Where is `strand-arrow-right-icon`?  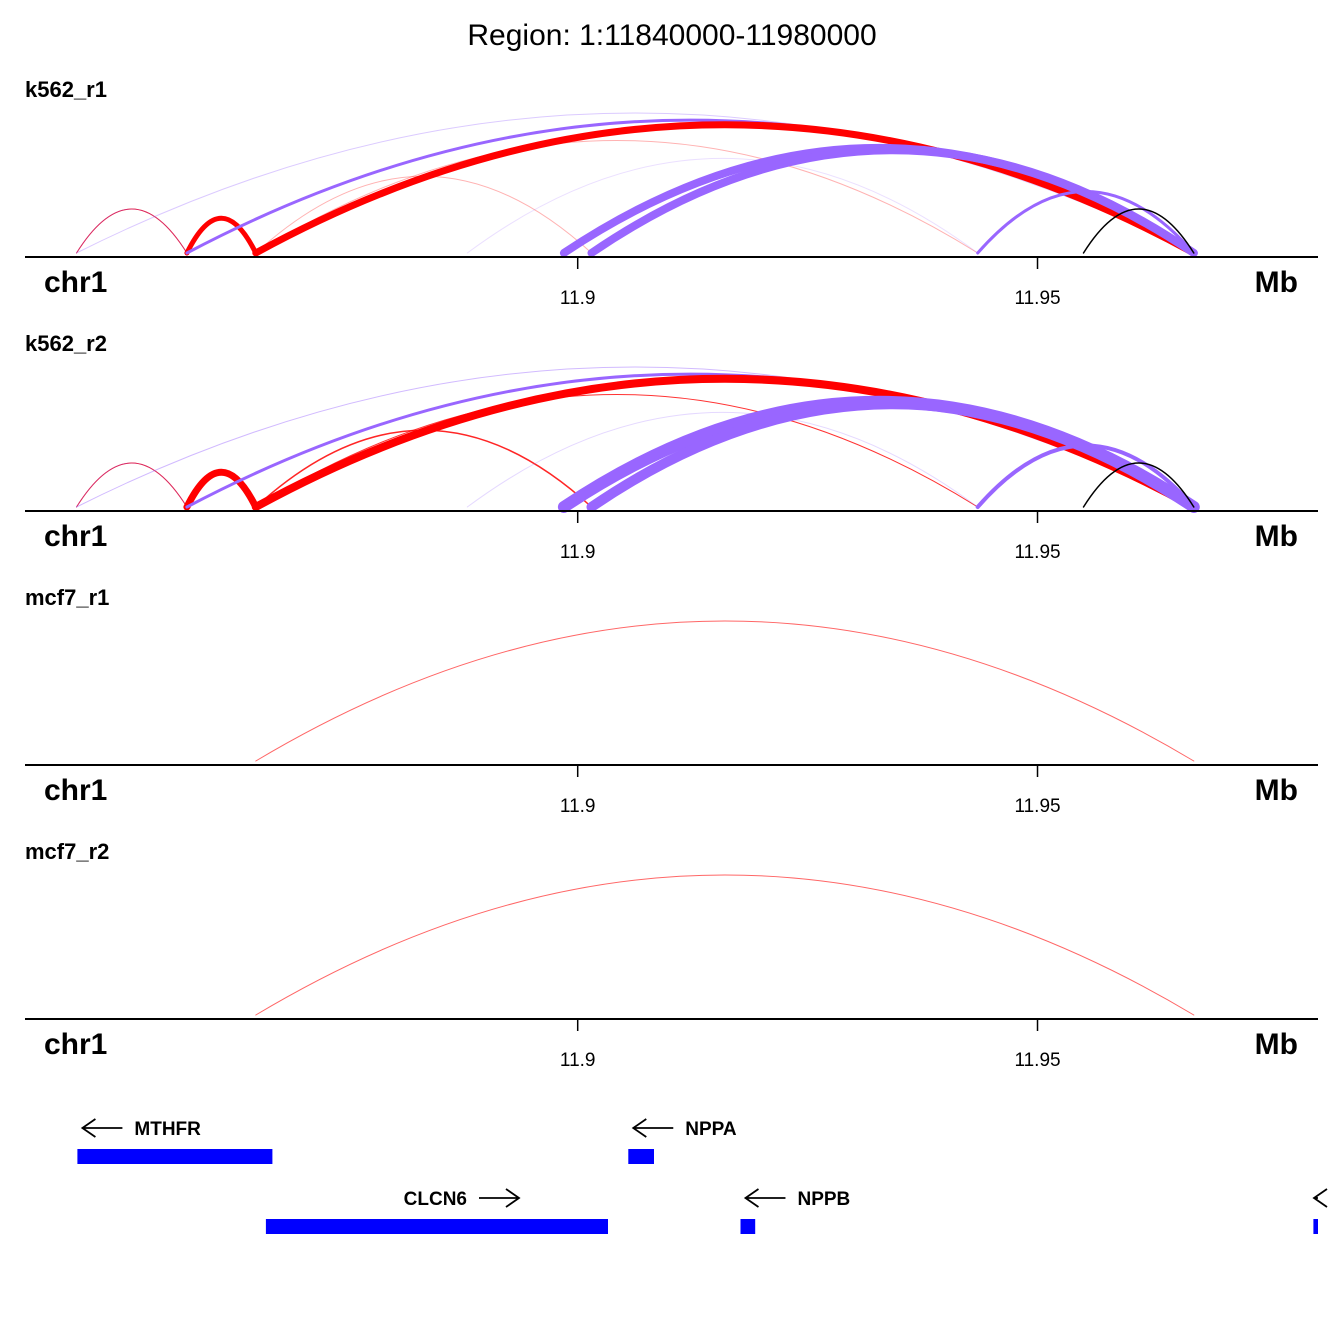 strand-arrow-right-icon is located at coordinates (499, 1198).